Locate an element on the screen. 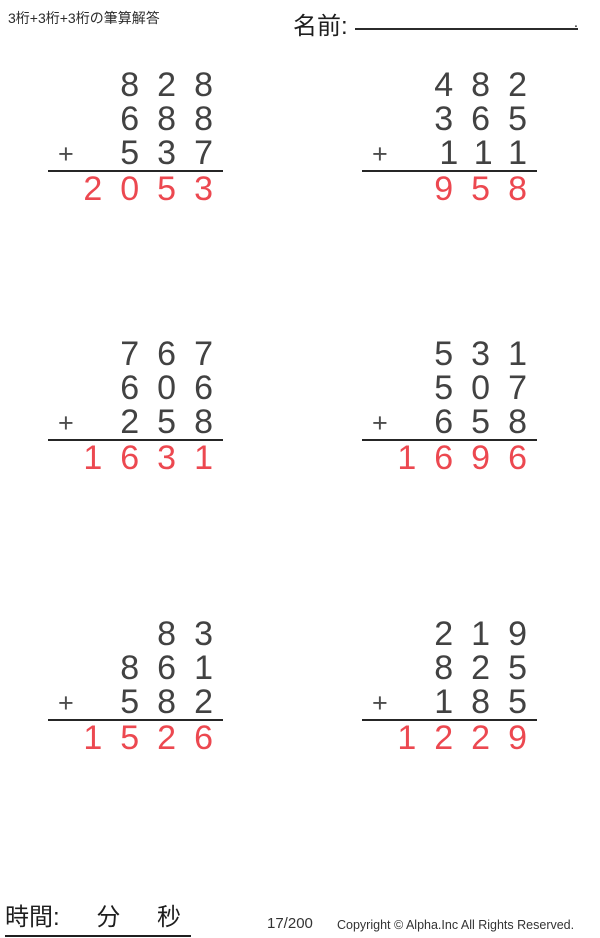 Image resolution: width=600 pixels, height=938 pixels. addend-value: 861 is located at coordinates (175, 668).